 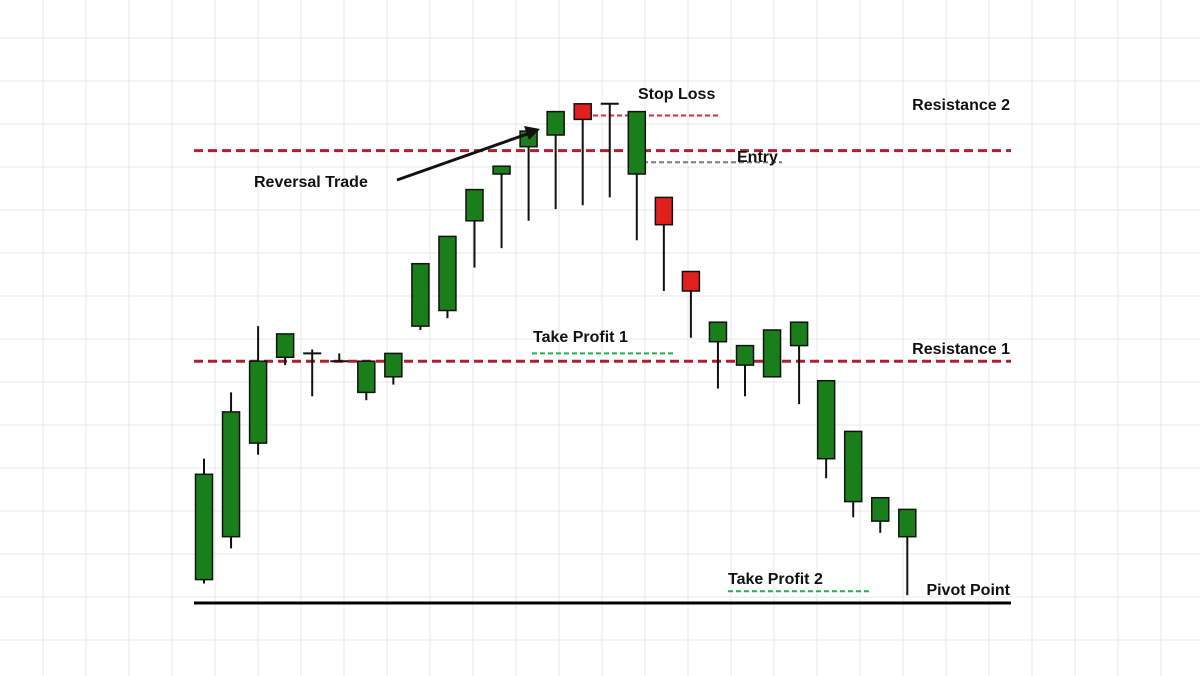 I want to click on reversal-trade-arrow, so click(x=463, y=156).